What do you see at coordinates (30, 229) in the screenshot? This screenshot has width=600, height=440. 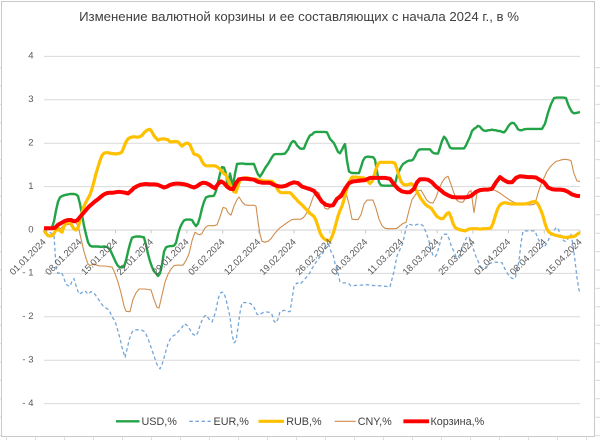 I see `svg-text: 0` at bounding box center [30, 229].